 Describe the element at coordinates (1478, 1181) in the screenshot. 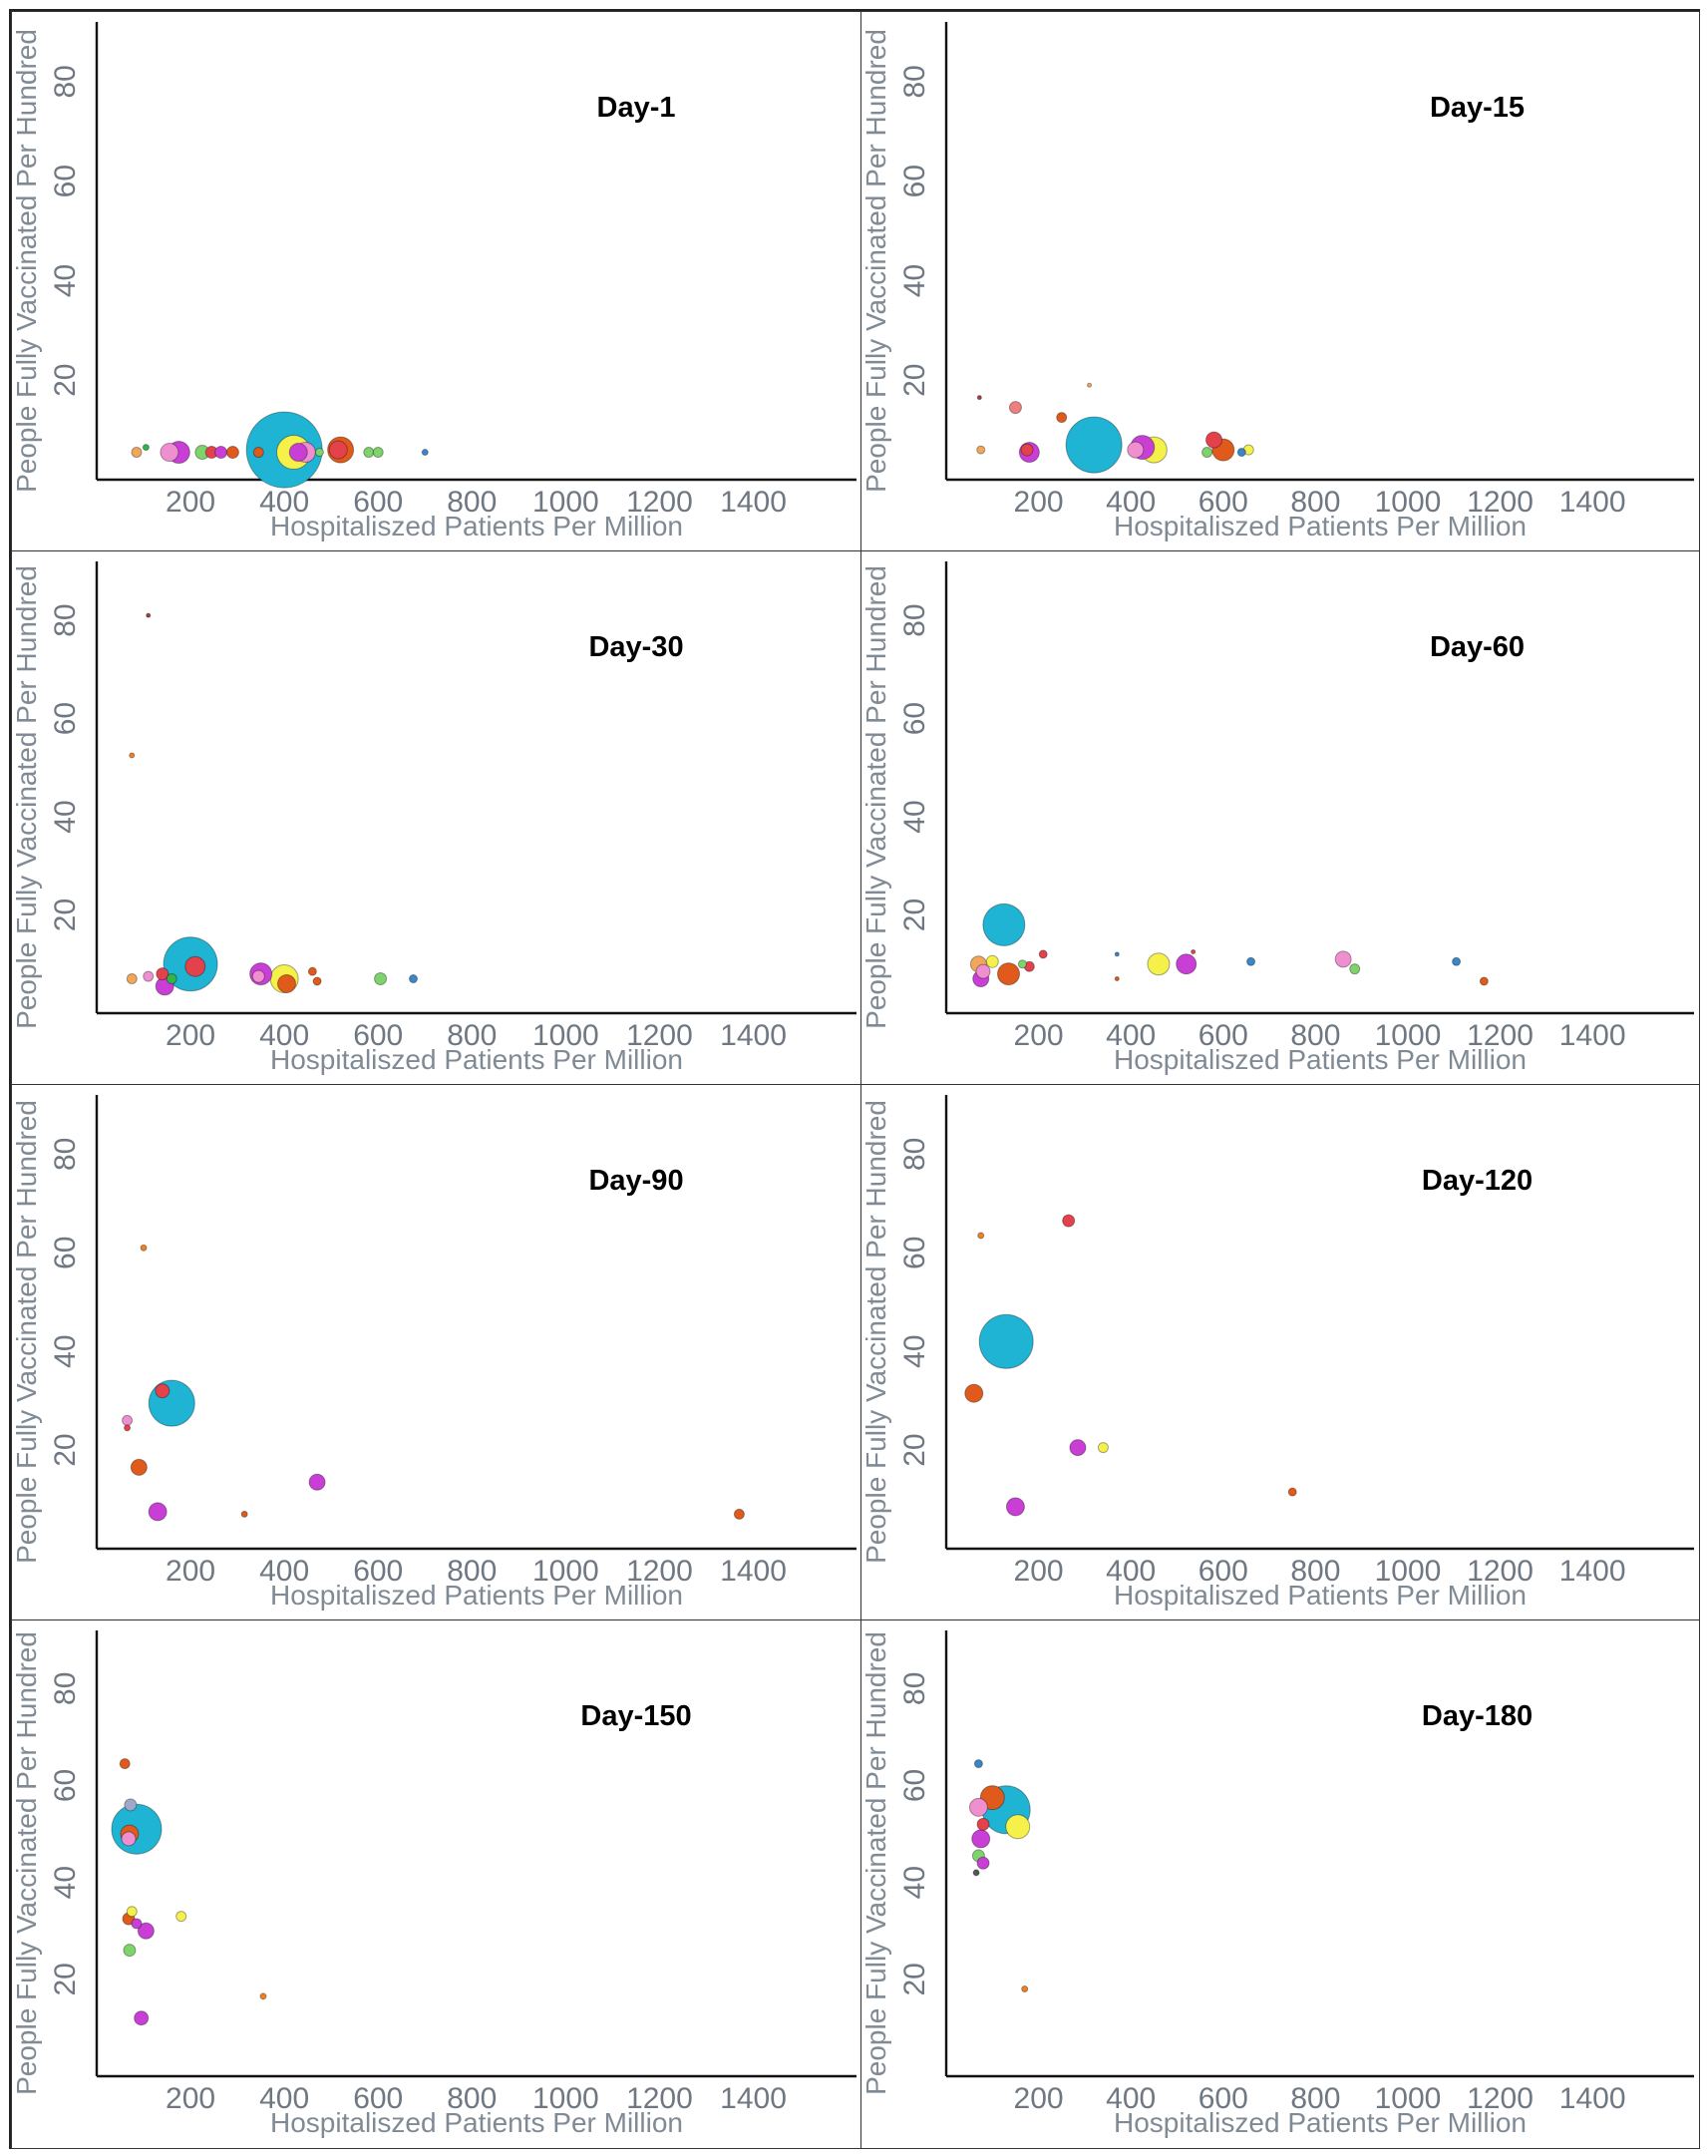

I see `day-label: Day-120` at that location.